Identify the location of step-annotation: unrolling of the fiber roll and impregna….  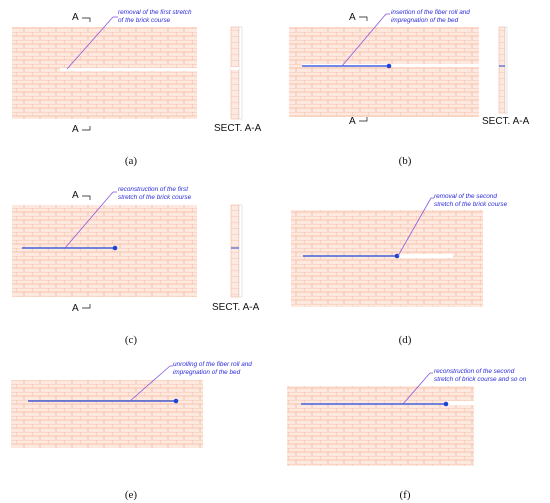
(213, 368).